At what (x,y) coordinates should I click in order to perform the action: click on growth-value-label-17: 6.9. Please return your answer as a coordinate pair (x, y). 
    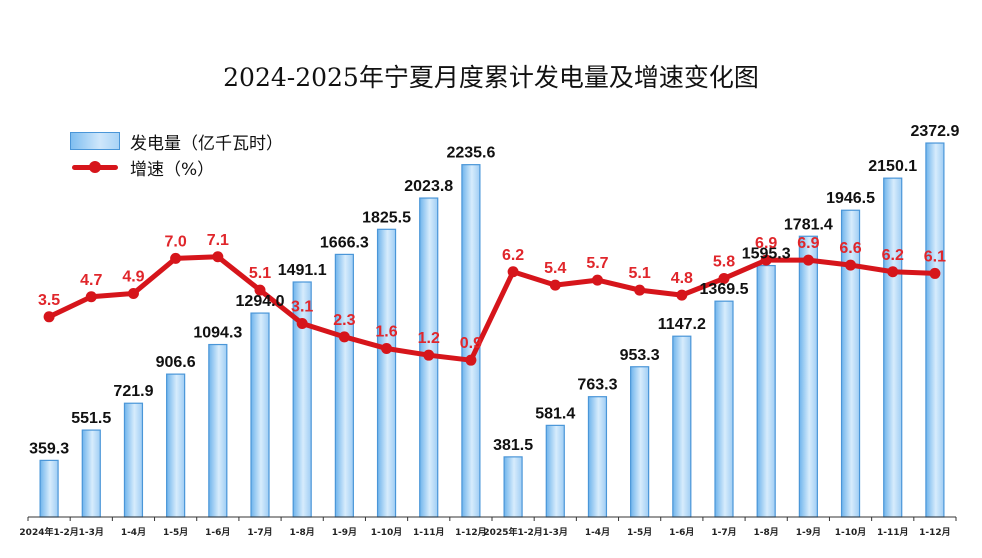
    Looking at the image, I should click on (766, 243).